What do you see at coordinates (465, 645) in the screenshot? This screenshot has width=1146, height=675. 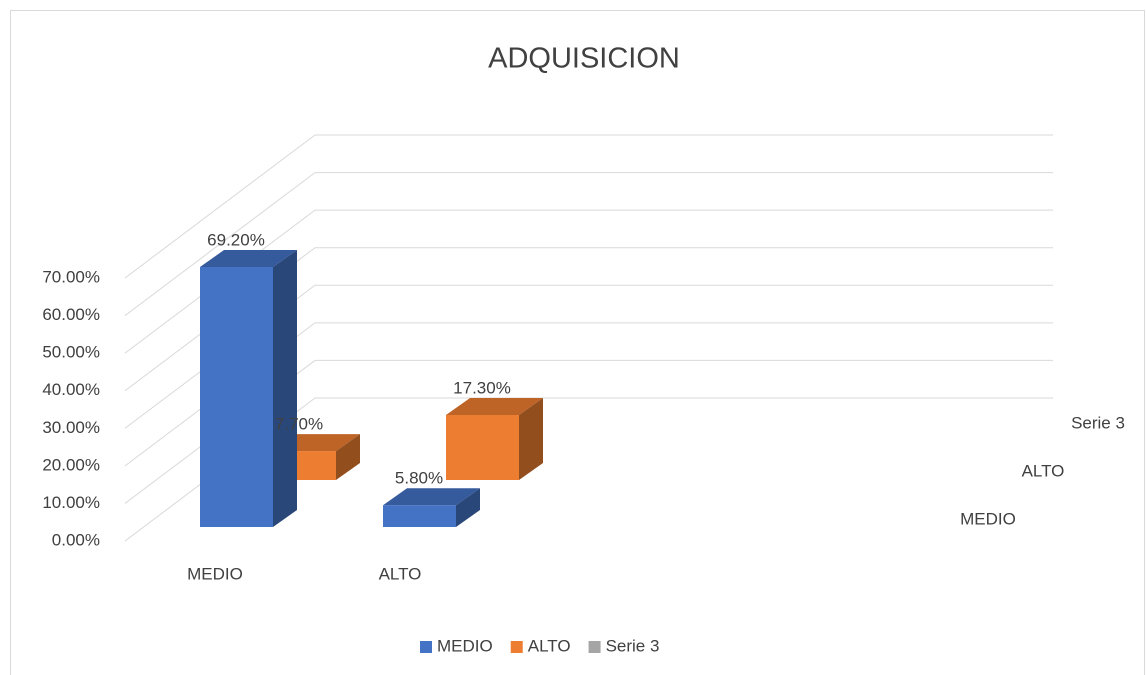 I see `legend-label: MEDIO` at bounding box center [465, 645].